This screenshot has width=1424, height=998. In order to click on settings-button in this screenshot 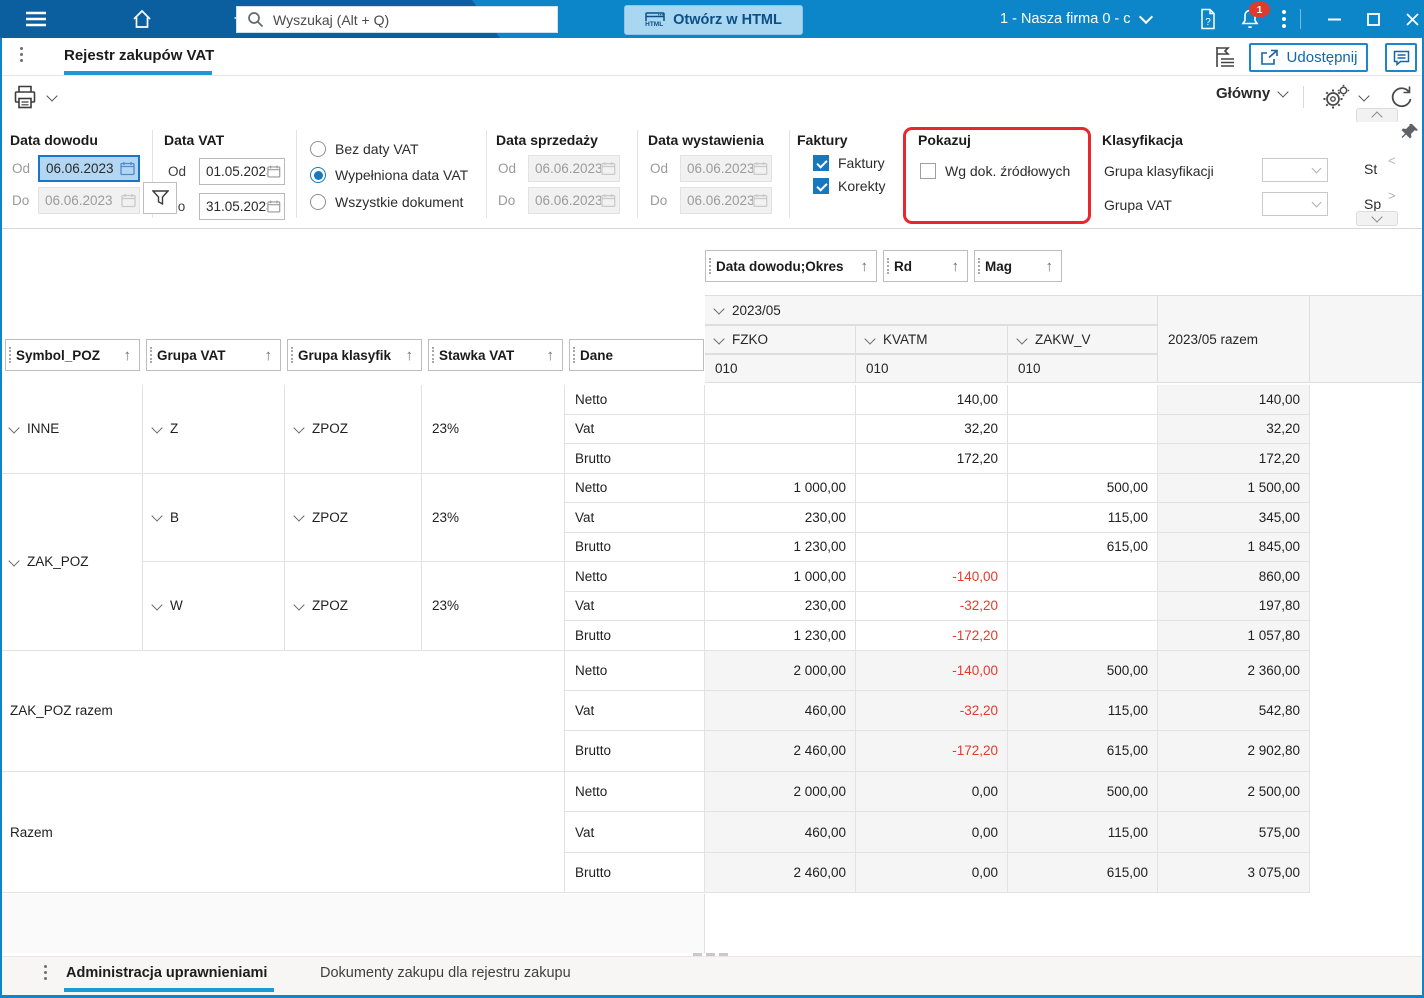, I will do `click(1346, 97)`.